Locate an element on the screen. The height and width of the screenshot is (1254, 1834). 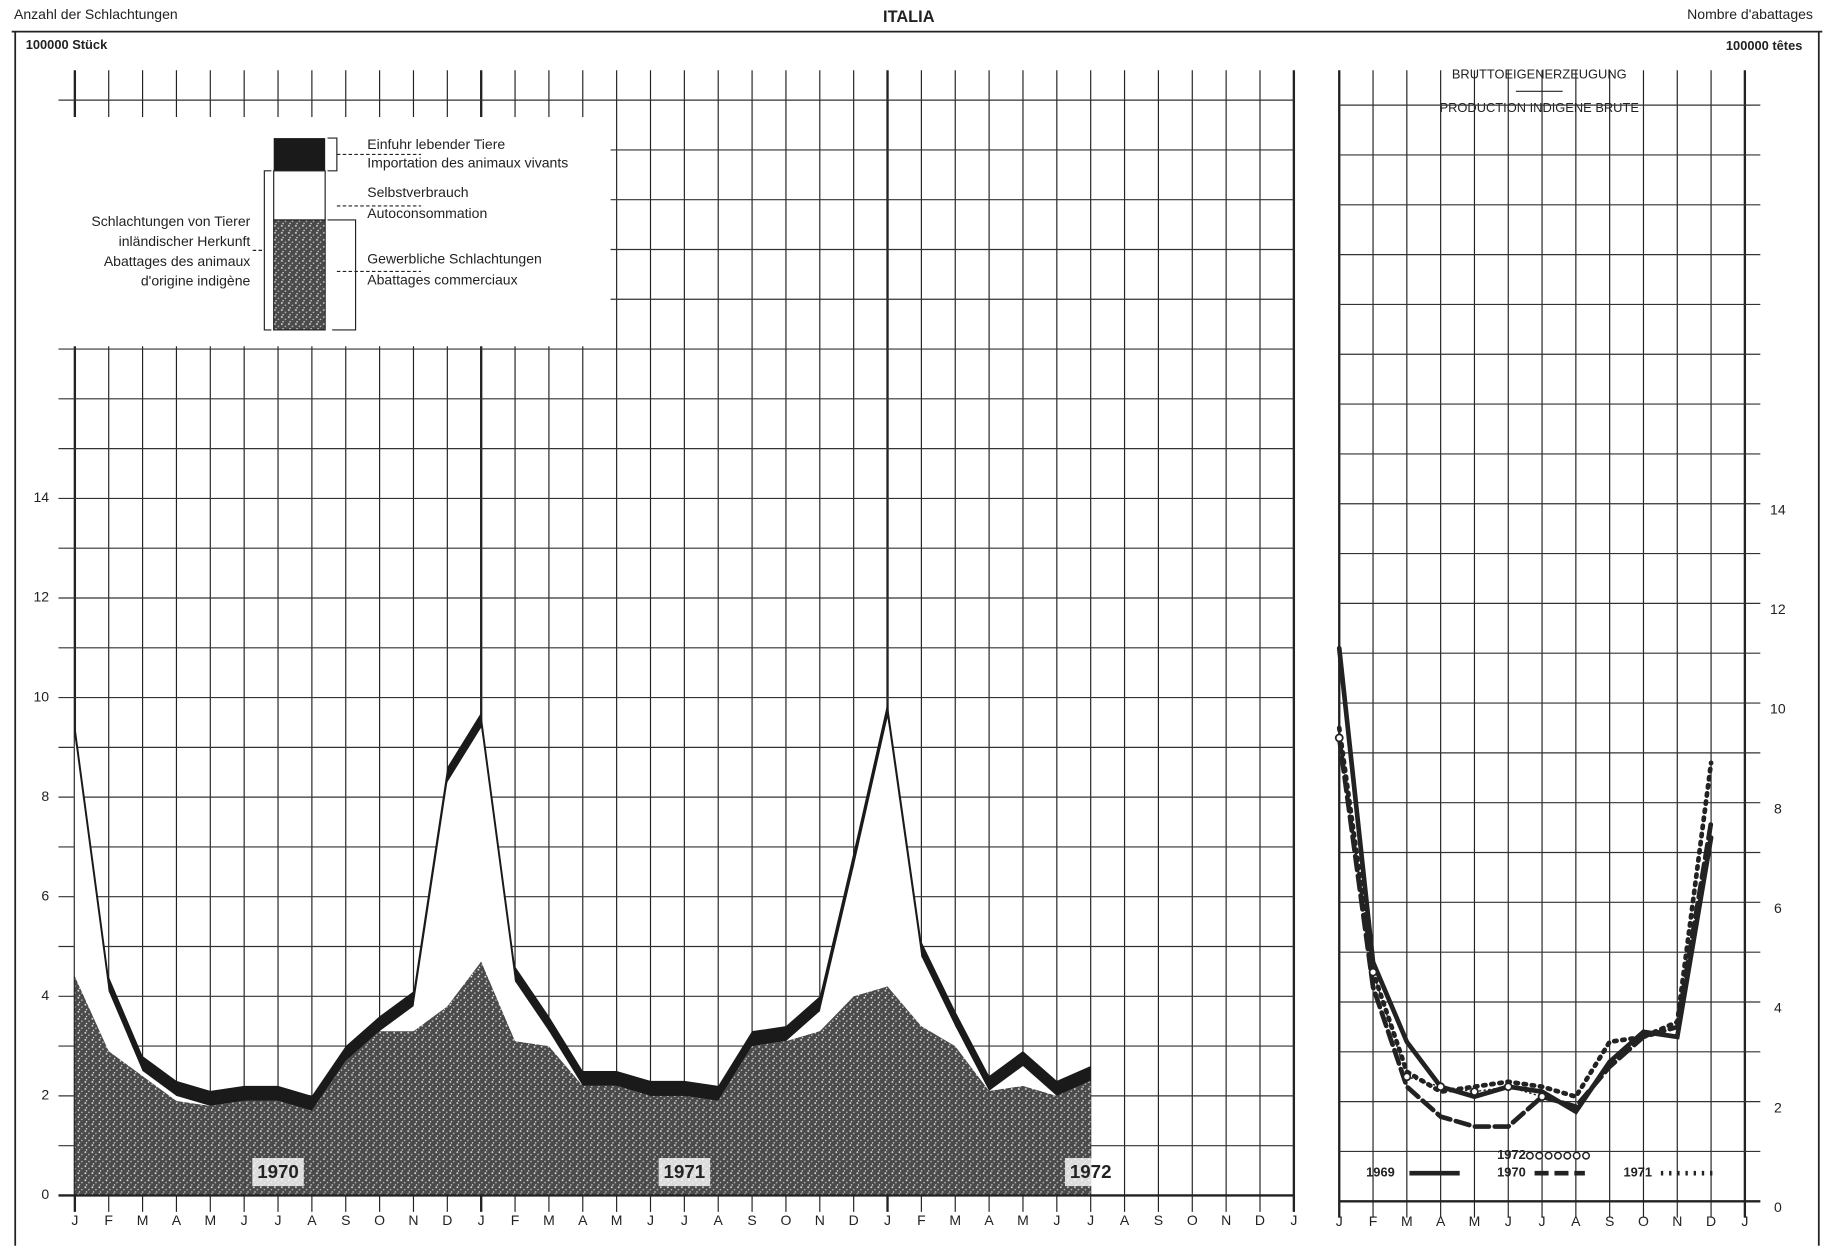
legend-group-label: inländischer Herkunft is located at coordinates (185, 241).